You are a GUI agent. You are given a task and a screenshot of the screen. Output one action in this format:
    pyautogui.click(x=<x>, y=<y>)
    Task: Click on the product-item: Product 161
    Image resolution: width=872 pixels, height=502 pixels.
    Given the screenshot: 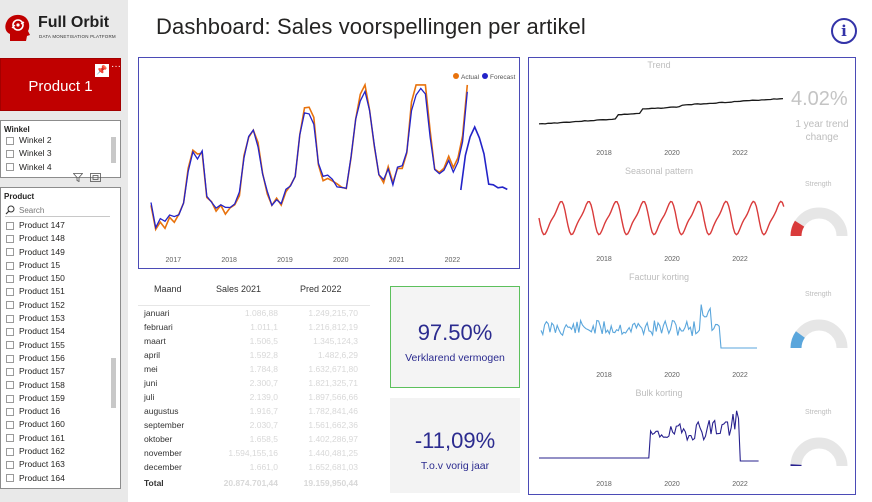 What is the action you would take?
    pyautogui.click(x=60, y=438)
    